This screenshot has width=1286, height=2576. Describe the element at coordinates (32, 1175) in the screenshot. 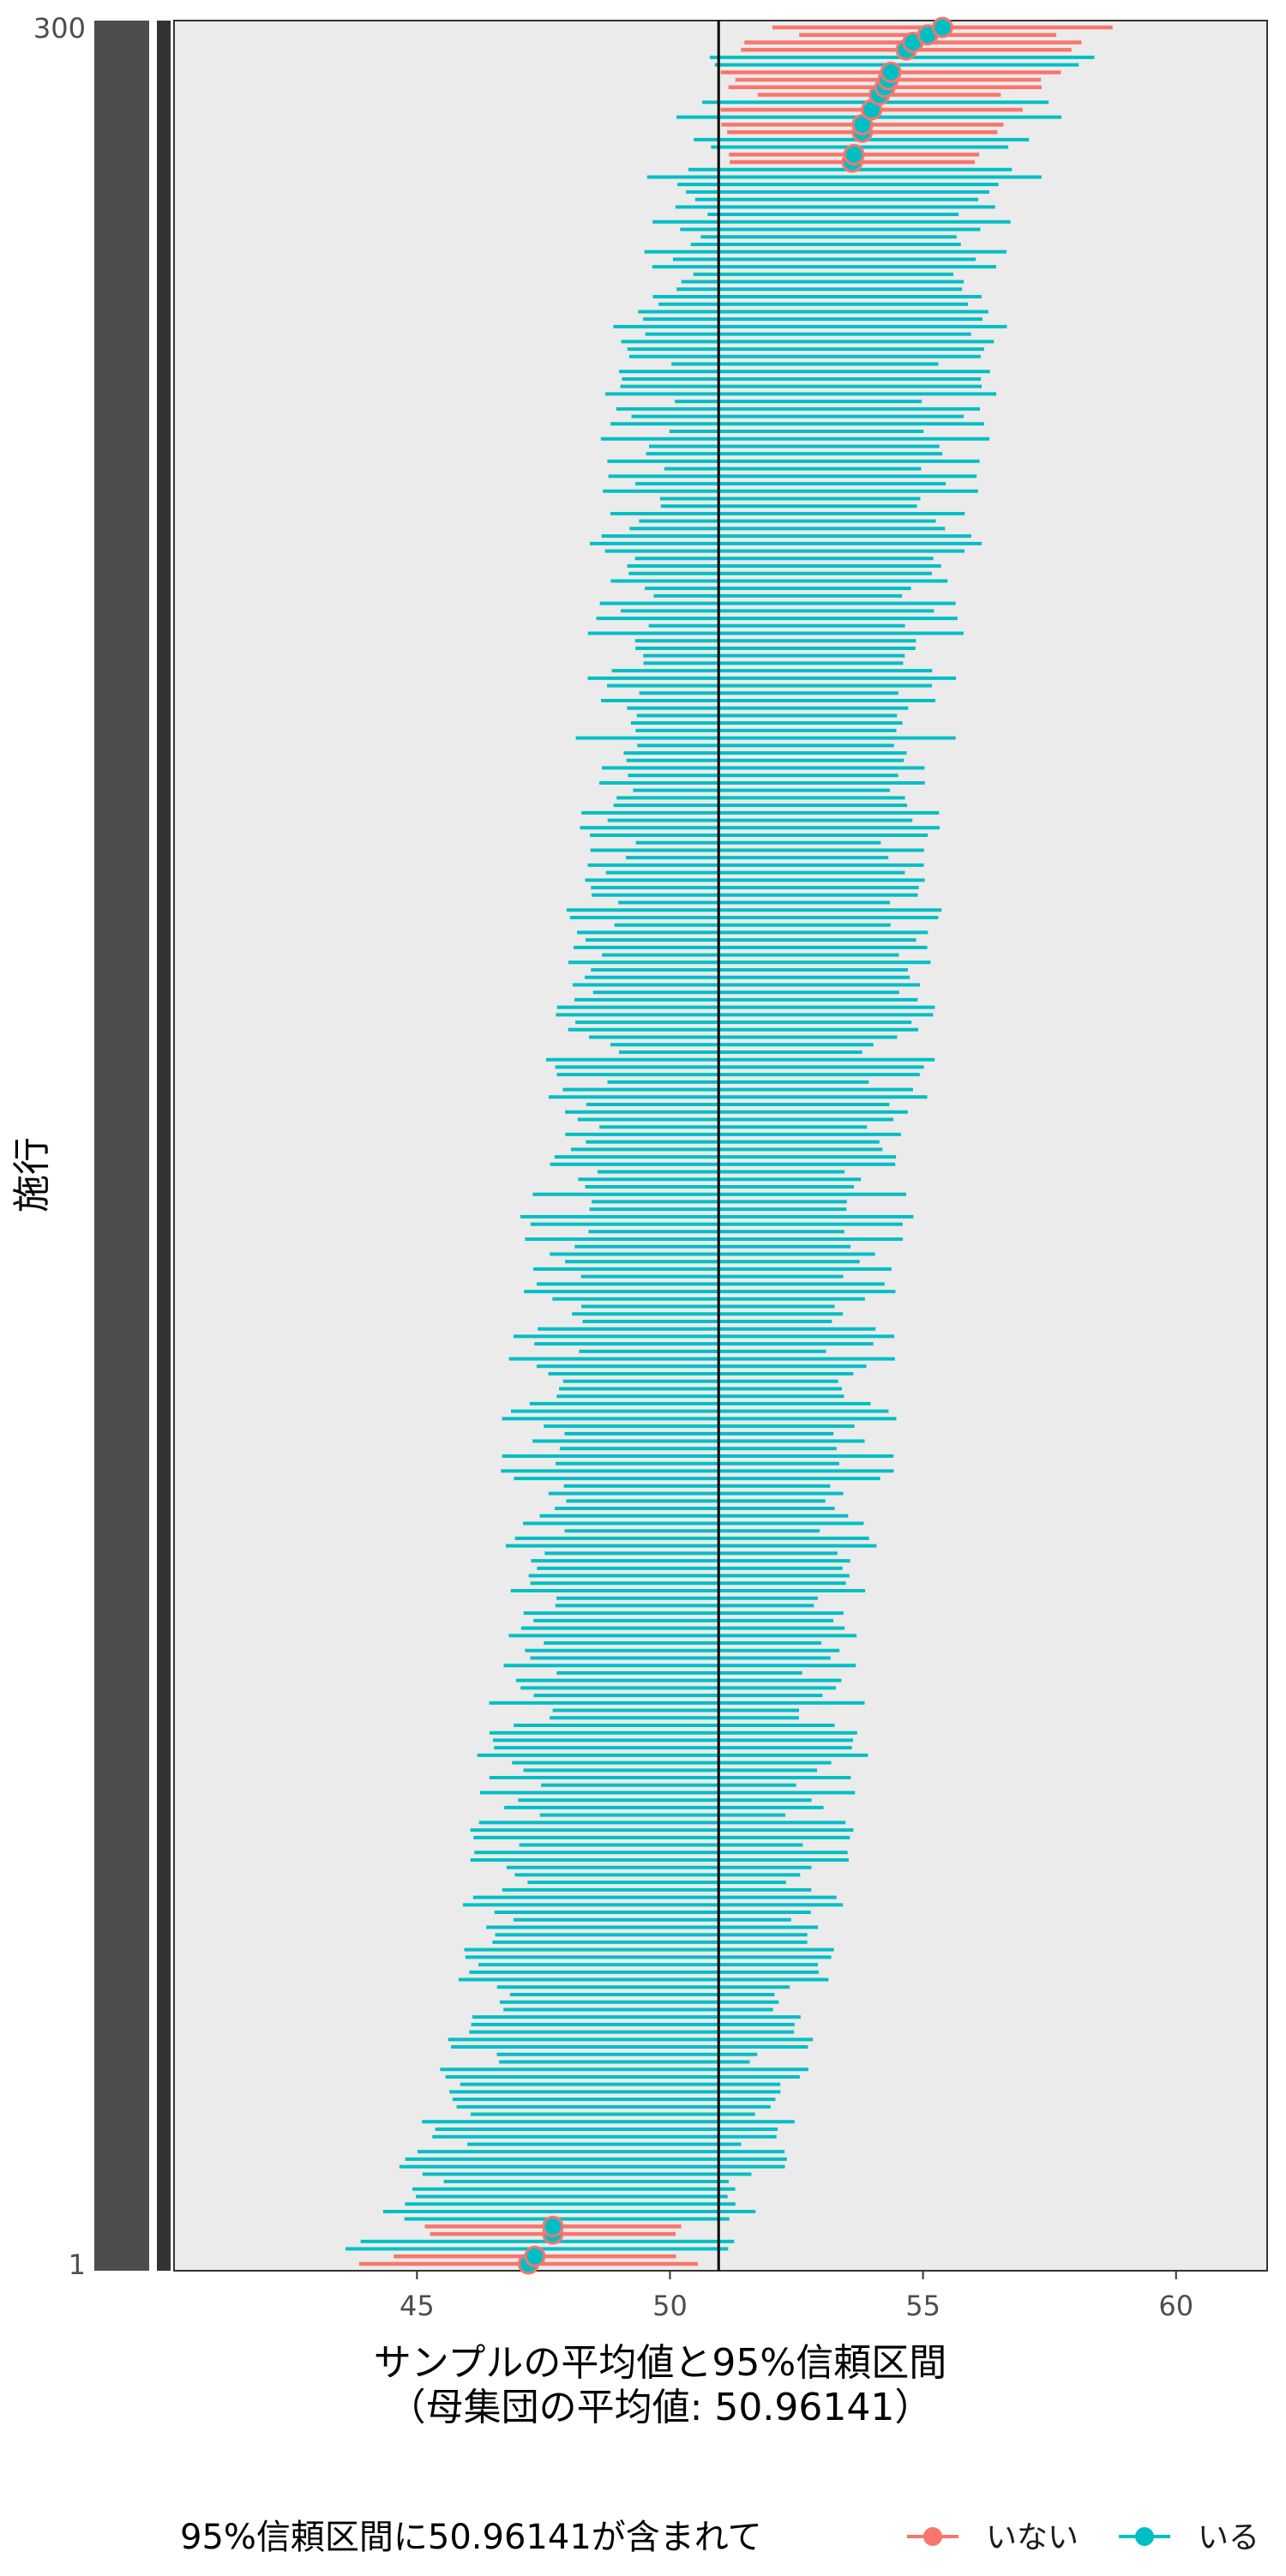

I see `y-axis-title: 施行` at that location.